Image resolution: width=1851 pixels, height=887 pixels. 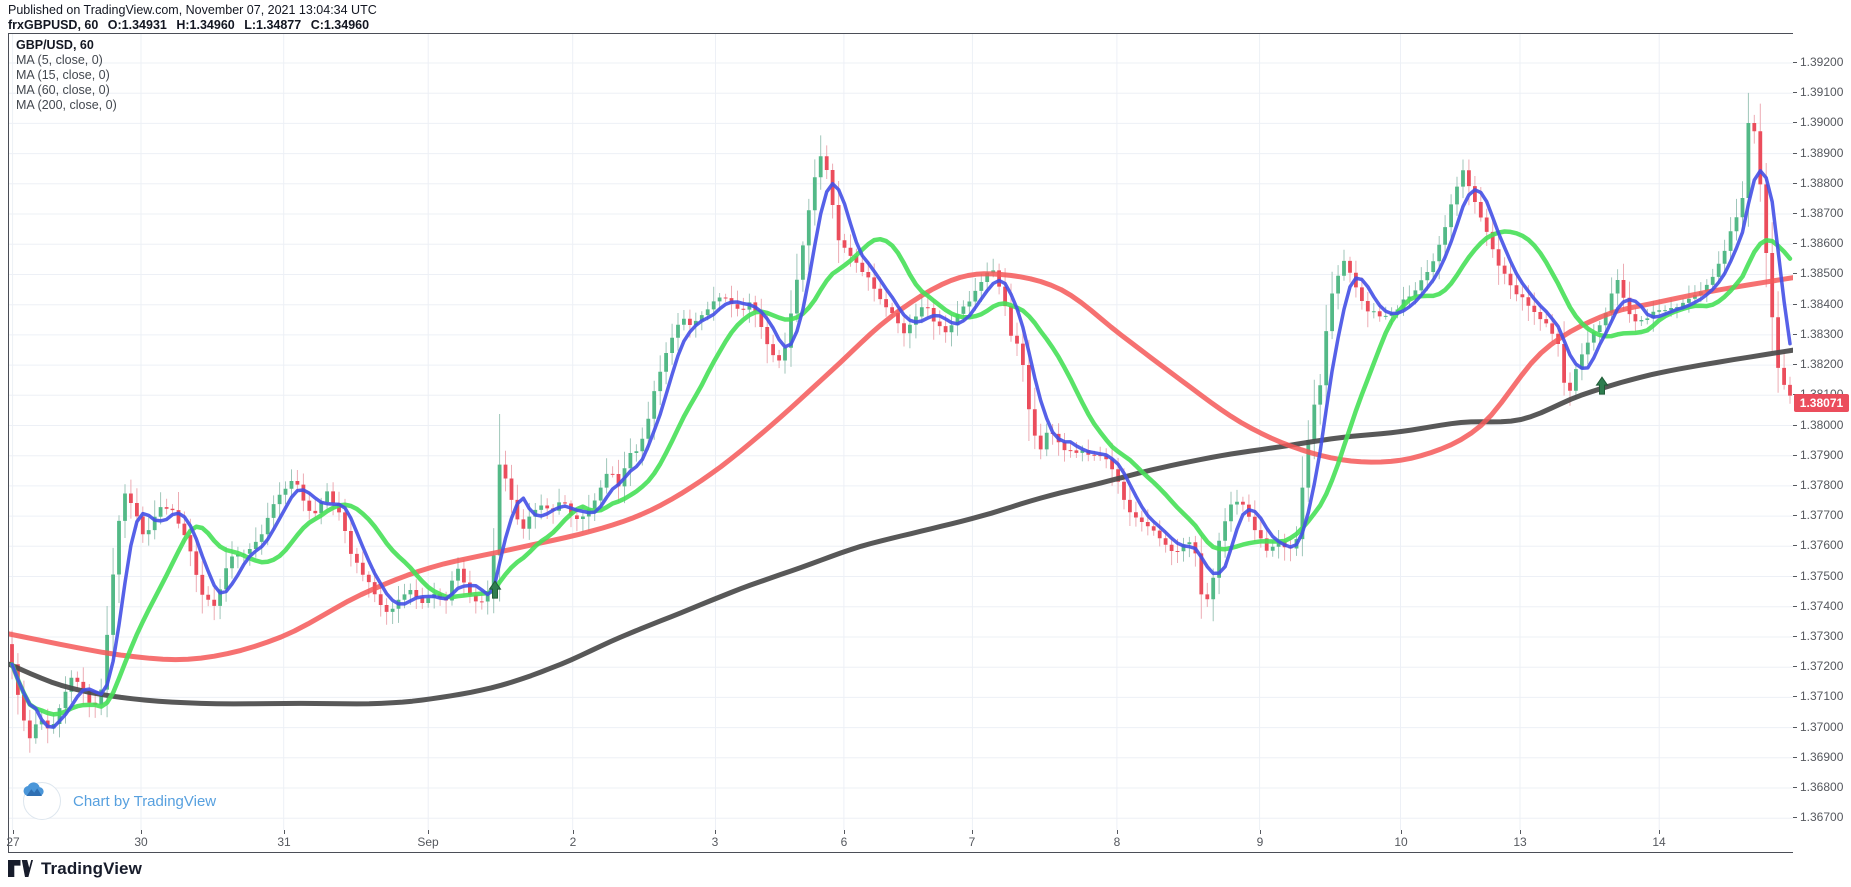 What do you see at coordinates (1818, 62) in the screenshot?
I see `price-tick-label: 1.39200` at bounding box center [1818, 62].